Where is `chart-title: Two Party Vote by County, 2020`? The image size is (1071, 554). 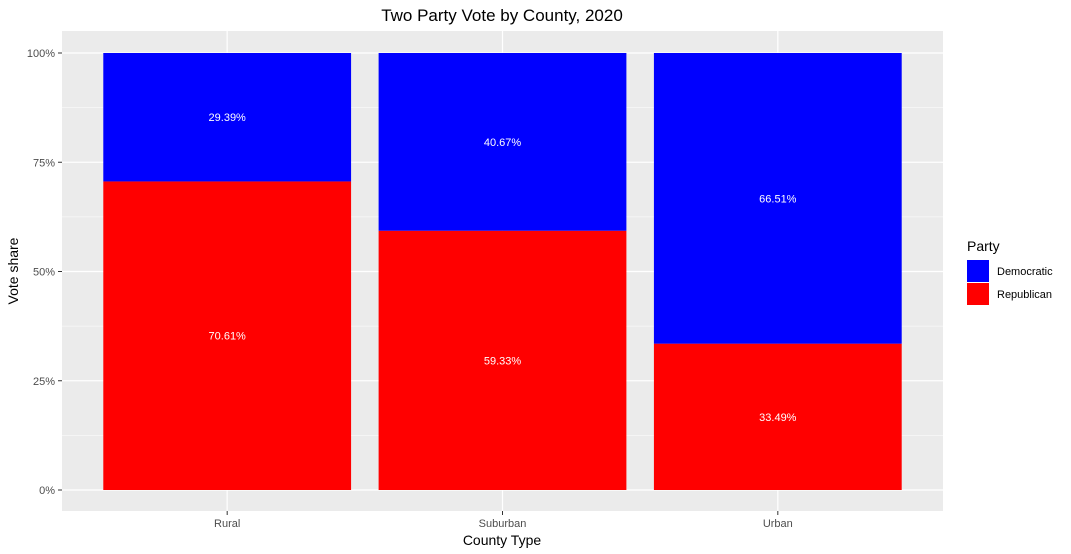 chart-title: Two Party Vote by County, 2020 is located at coordinates (502, 15).